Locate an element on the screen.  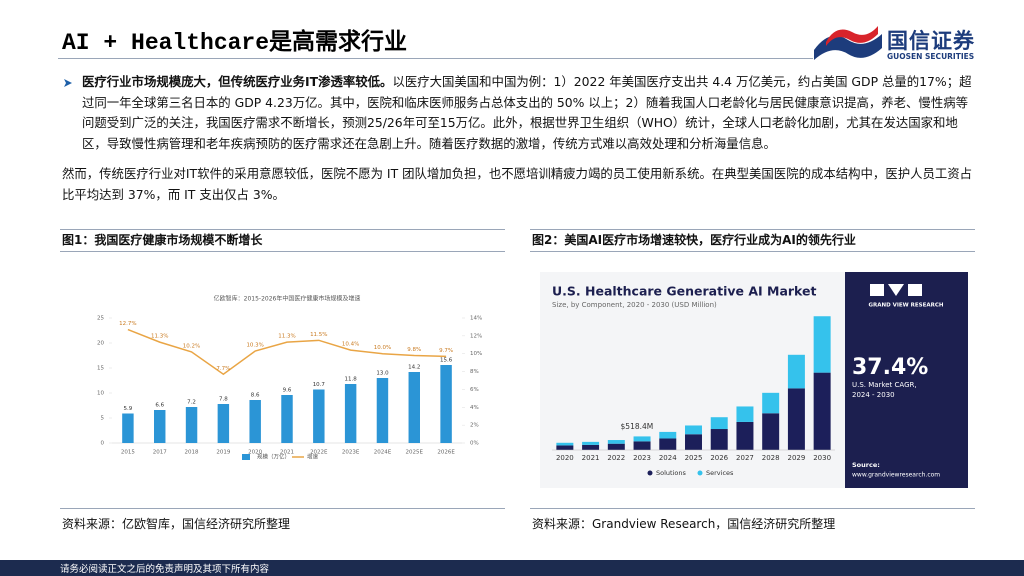
data-label: 7.2 is located at coordinates (191, 403).